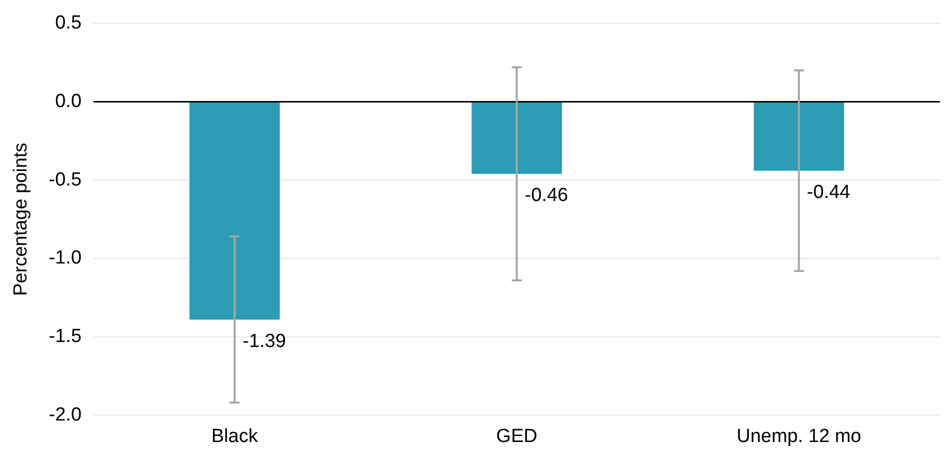 Image resolution: width=948 pixels, height=464 pixels. What do you see at coordinates (264, 341) in the screenshot?
I see `data-label: -1.39` at bounding box center [264, 341].